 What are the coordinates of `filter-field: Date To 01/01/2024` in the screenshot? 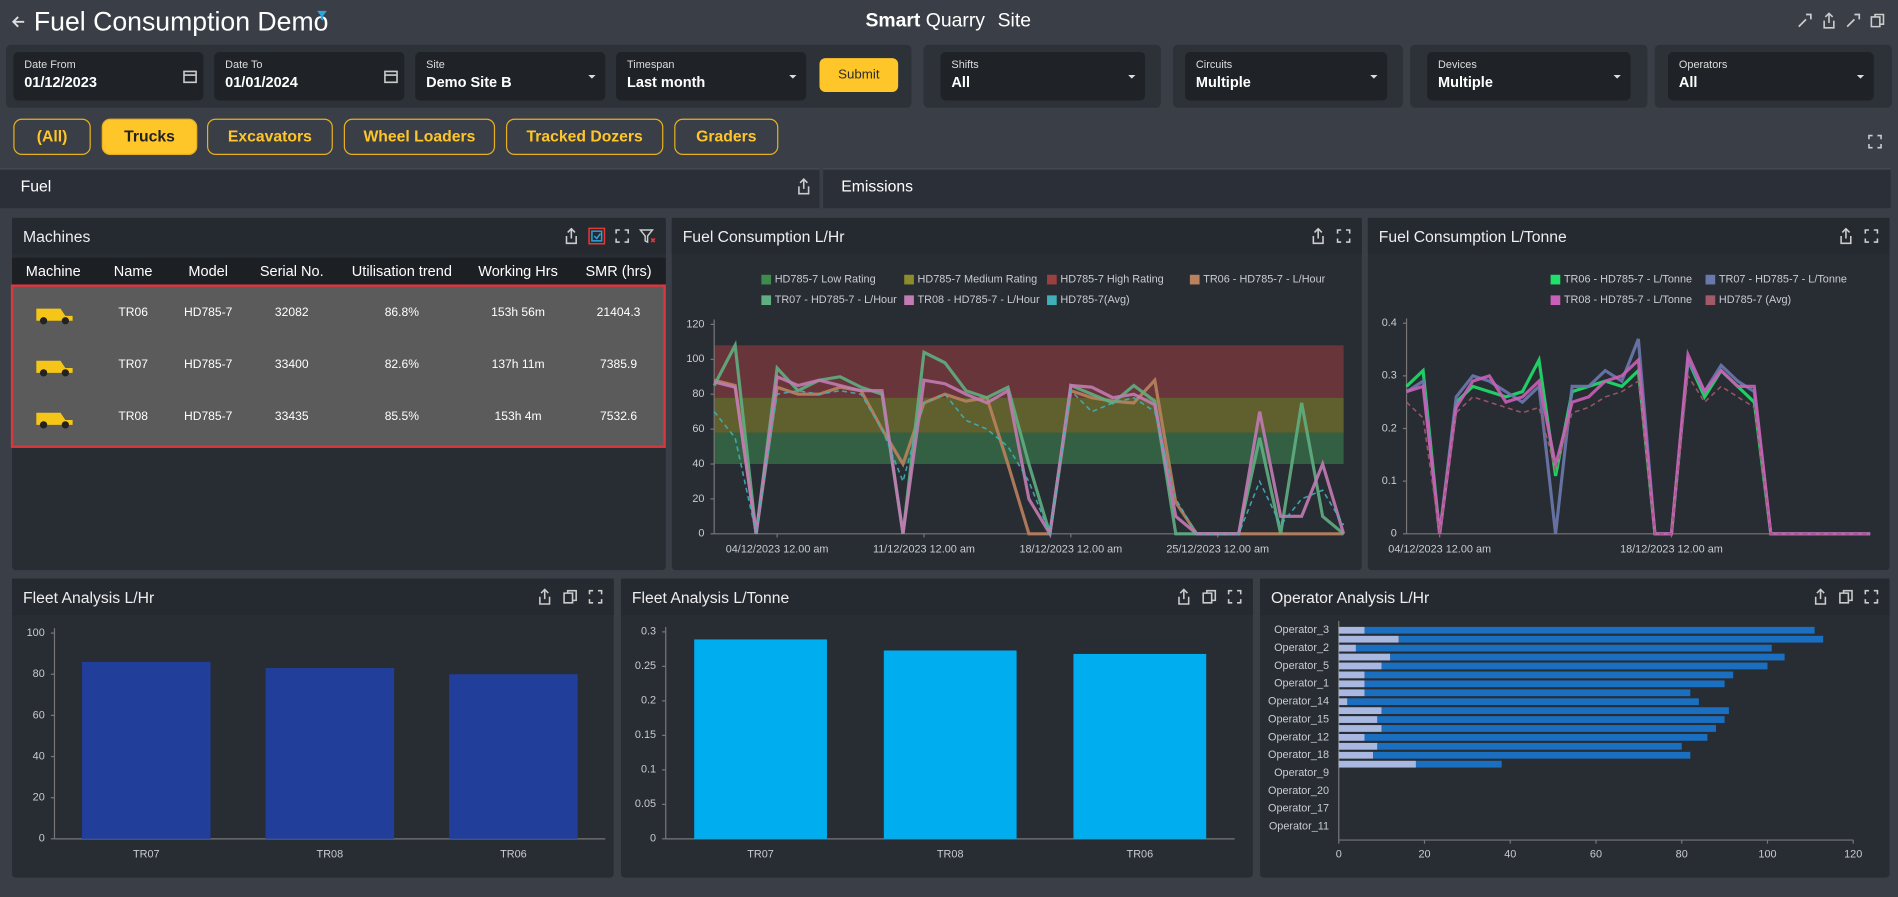 It's located at (309, 76).